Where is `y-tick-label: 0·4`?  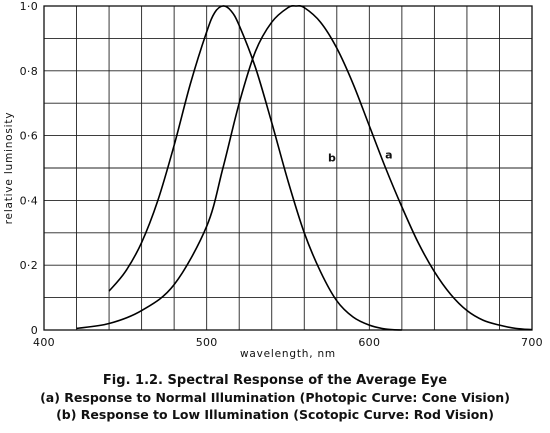 y-tick-label: 0·4 is located at coordinates (29, 200).